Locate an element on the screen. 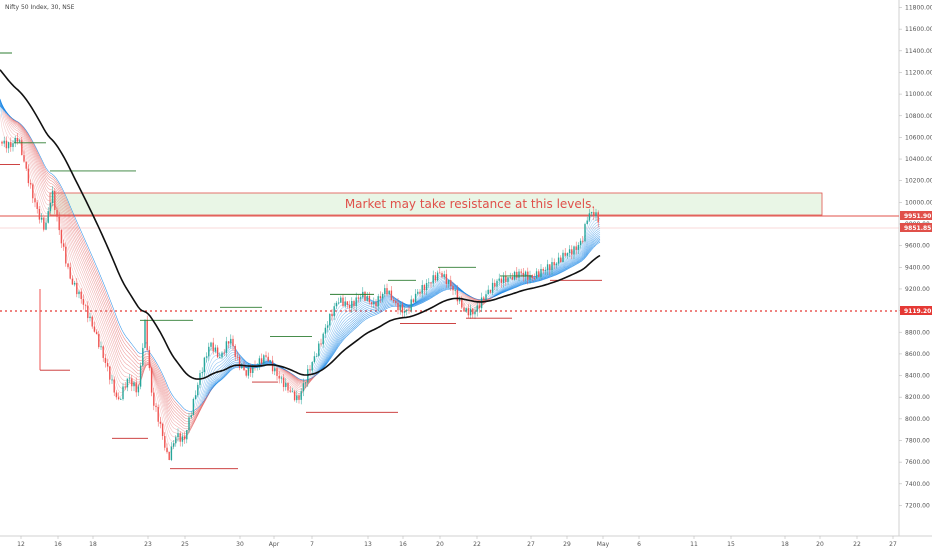 The height and width of the screenshot is (550, 932). x-tick-label: 27 is located at coordinates (531, 544).